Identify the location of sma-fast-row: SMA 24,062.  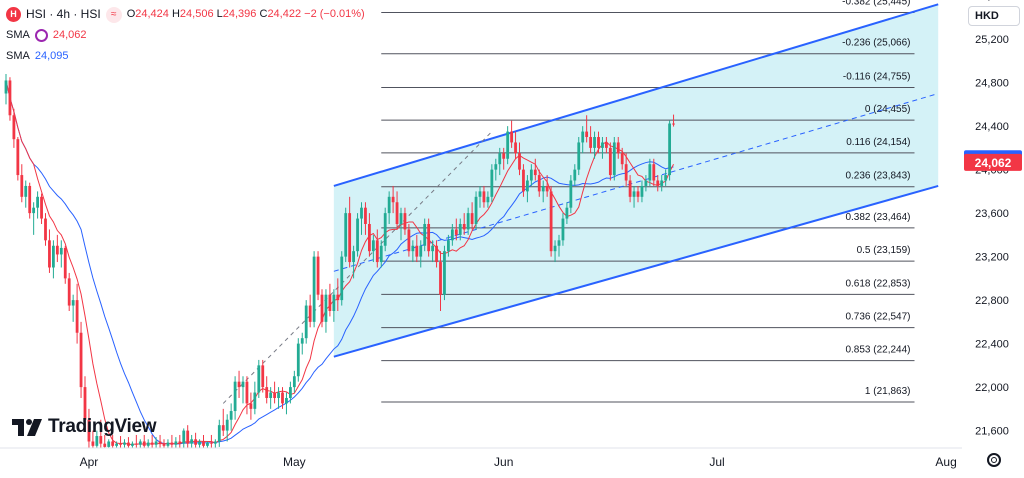
(185, 35).